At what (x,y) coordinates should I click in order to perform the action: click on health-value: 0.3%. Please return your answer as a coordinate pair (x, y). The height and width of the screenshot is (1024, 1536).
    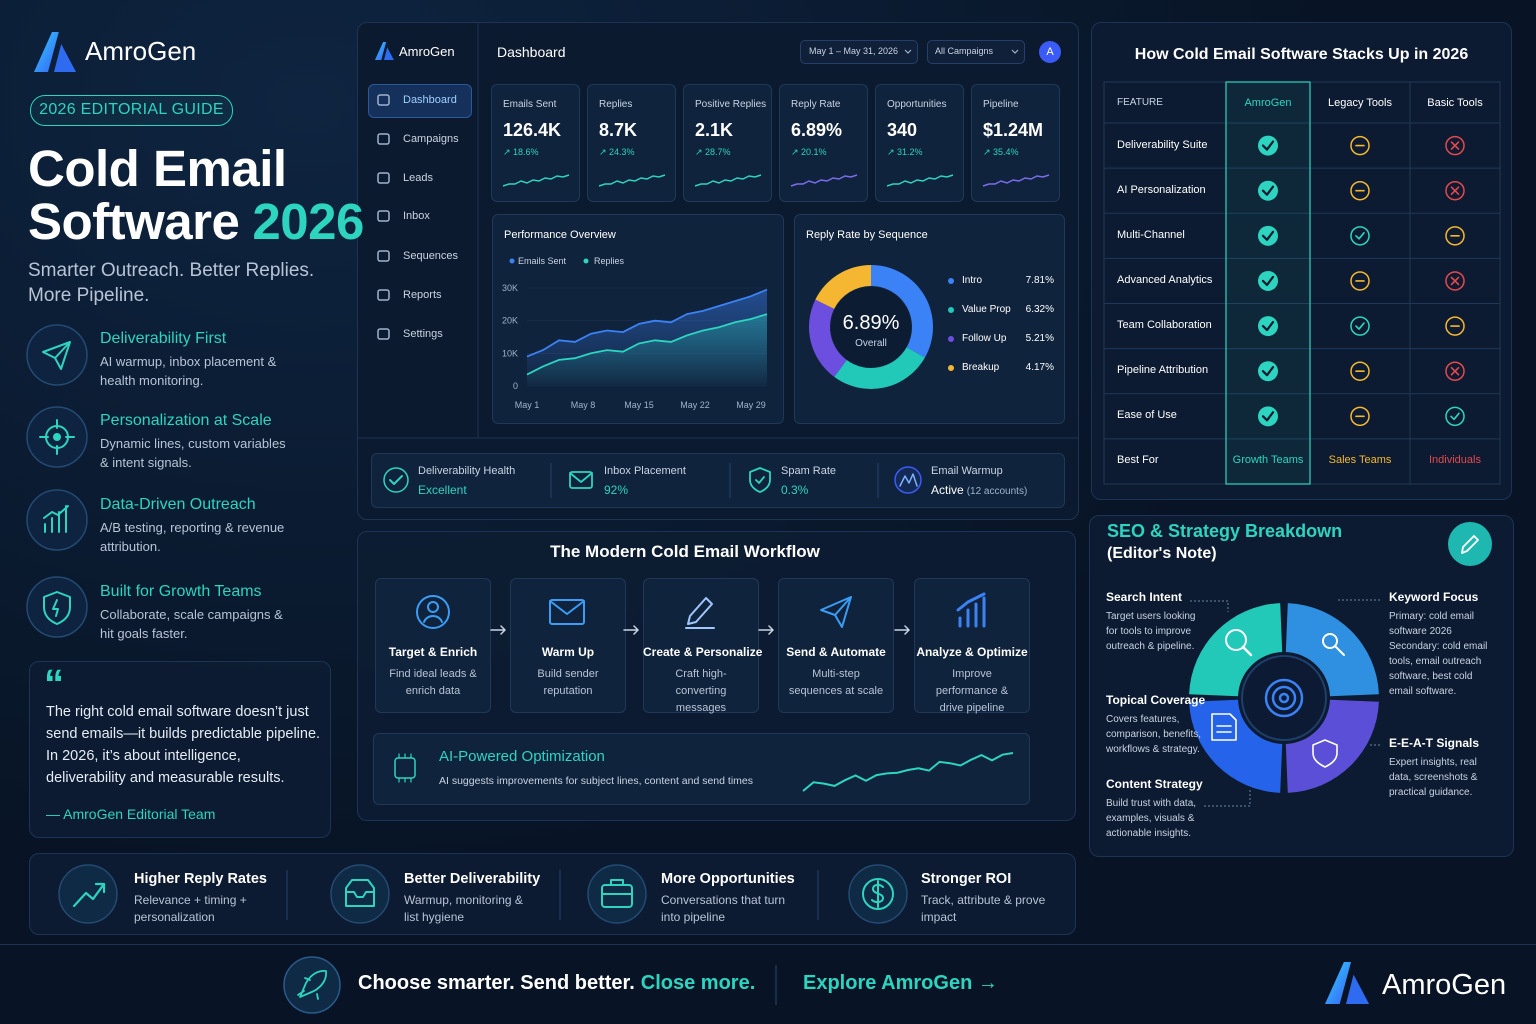
    Looking at the image, I should click on (794, 490).